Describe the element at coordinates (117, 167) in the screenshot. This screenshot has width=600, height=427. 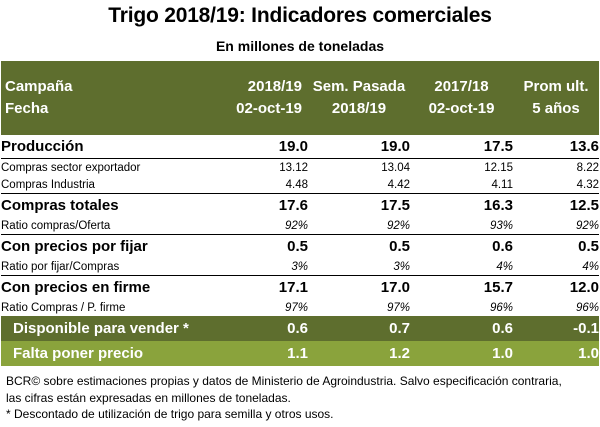
I see `row-label: Compras sector exportador` at that location.